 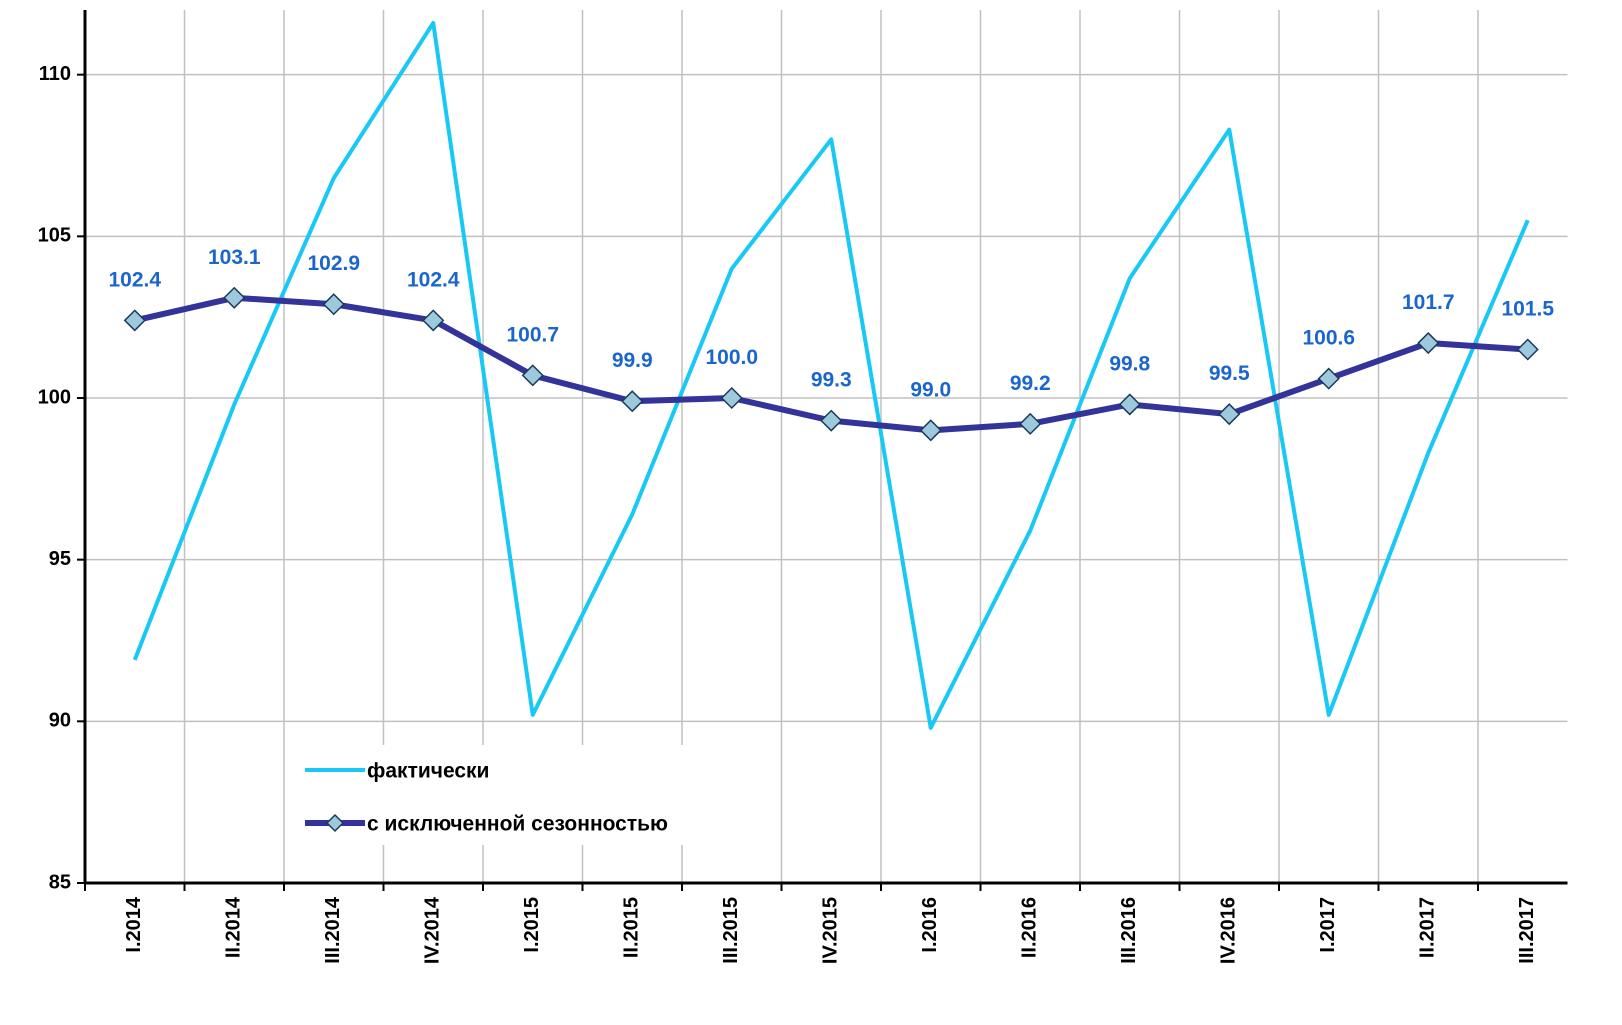 What do you see at coordinates (234, 927) in the screenshot?
I see `x-tick-label: II.2014` at bounding box center [234, 927].